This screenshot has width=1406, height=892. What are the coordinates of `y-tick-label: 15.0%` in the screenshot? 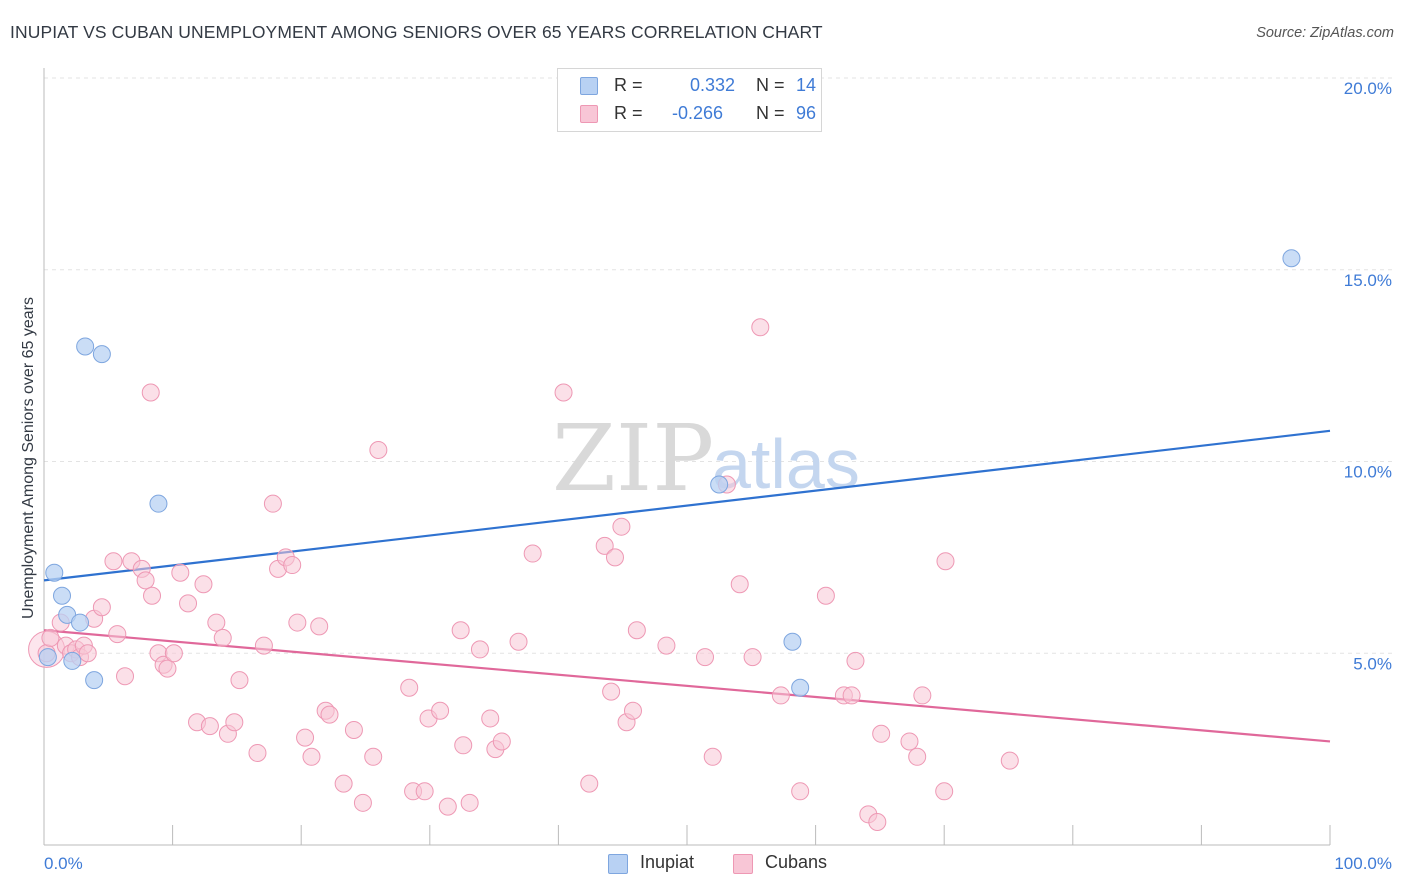 It's located at (1368, 280).